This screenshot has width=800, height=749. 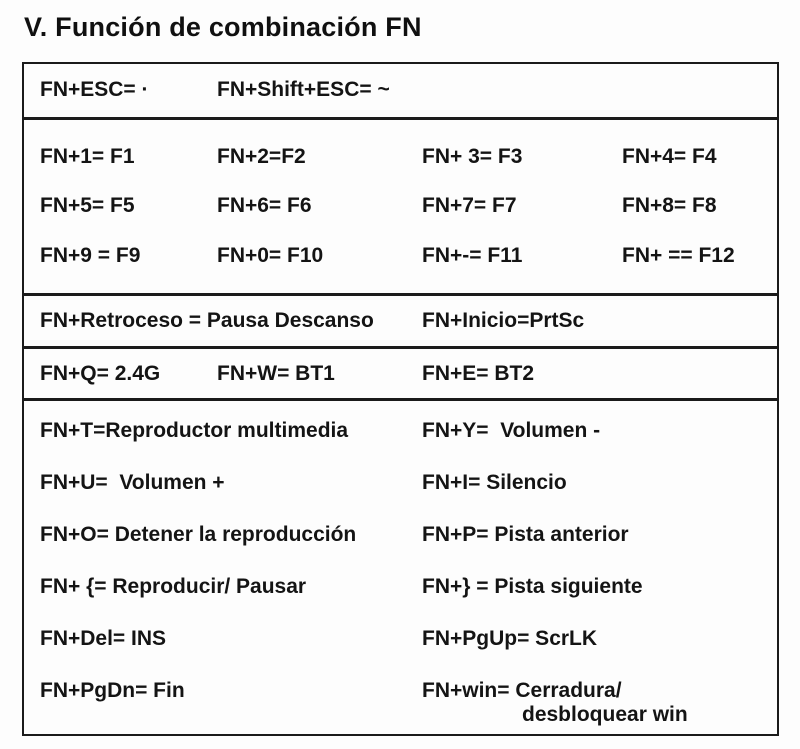 What do you see at coordinates (669, 206) in the screenshot?
I see `fn-combo-f8: FN+8= F8` at bounding box center [669, 206].